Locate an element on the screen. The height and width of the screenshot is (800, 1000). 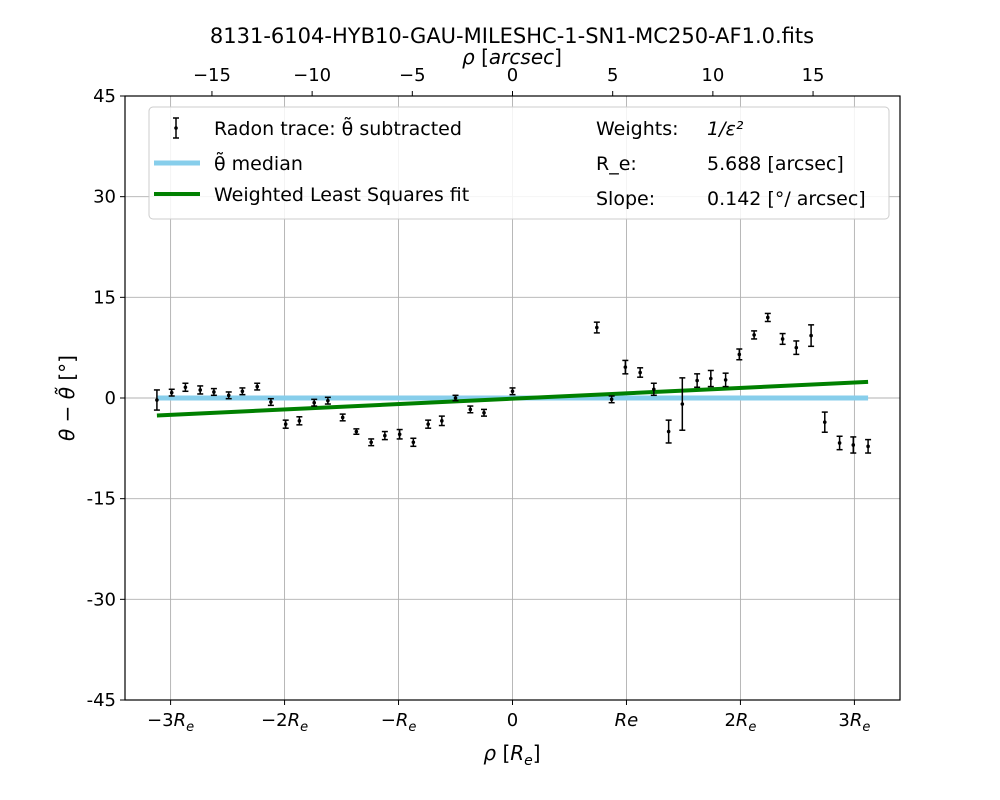
data-points is located at coordinates (512, 383).